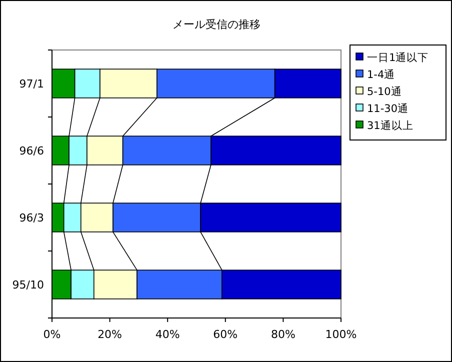  I want to click on x-tick-label: 100%, so click(341, 334).